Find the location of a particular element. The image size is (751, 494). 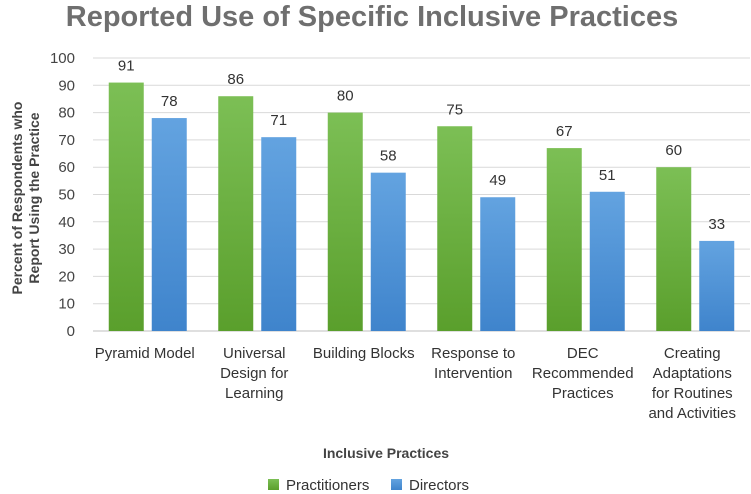

data-label: 33 is located at coordinates (716, 224).